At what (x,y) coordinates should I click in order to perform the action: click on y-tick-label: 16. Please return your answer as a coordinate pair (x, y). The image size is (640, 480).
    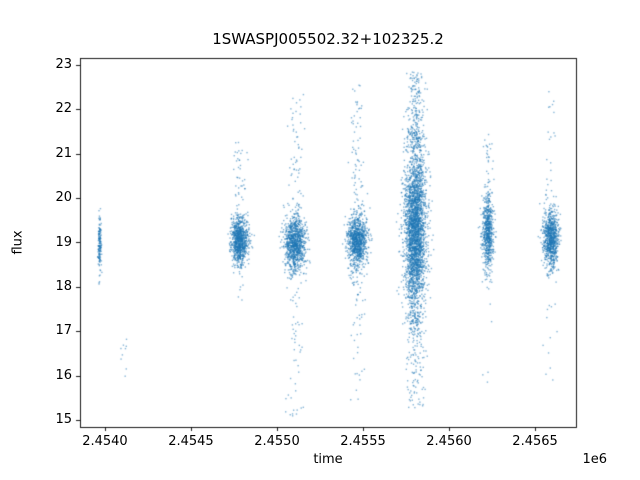
    Looking at the image, I should click on (63, 375).